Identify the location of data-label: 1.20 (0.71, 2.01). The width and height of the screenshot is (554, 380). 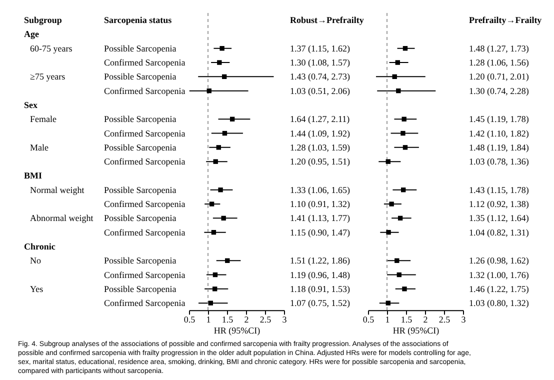
(499, 77).